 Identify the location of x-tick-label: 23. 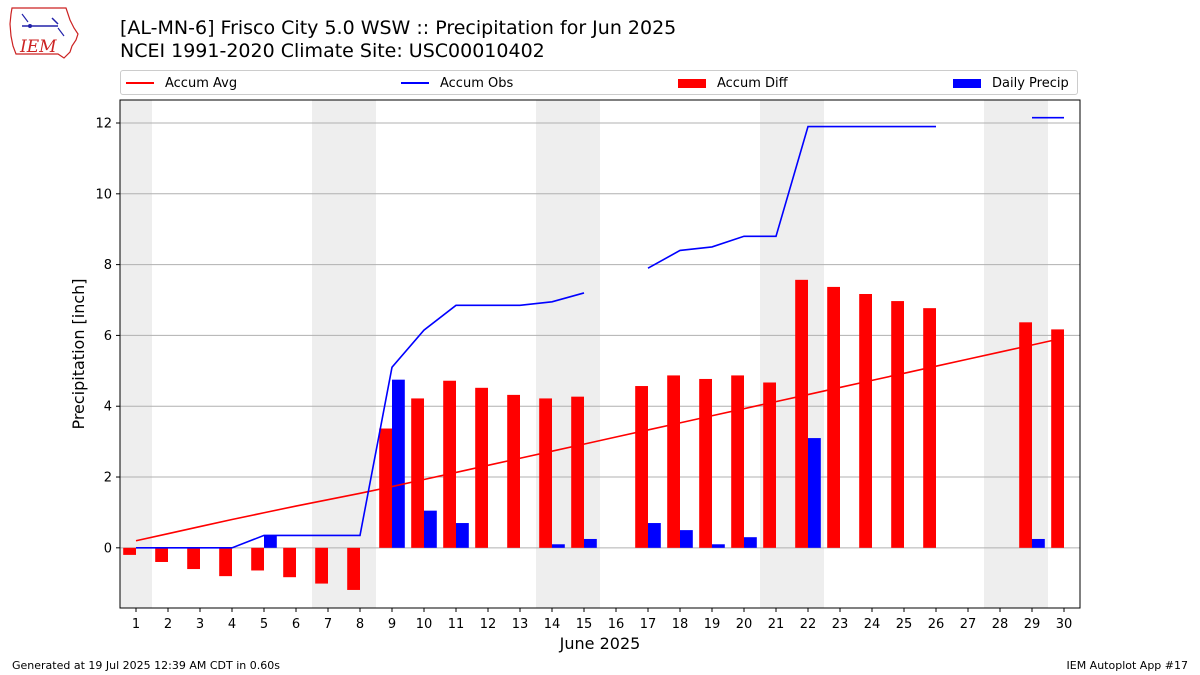
(840, 624).